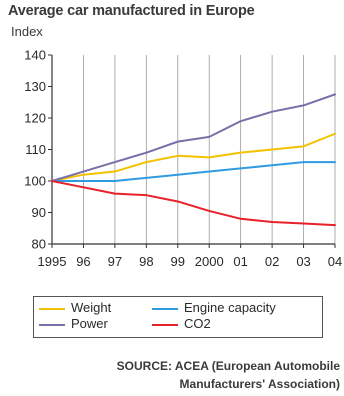  Describe the element at coordinates (209, 261) in the screenshot. I see `x-tick-label-2000: 2000` at that location.